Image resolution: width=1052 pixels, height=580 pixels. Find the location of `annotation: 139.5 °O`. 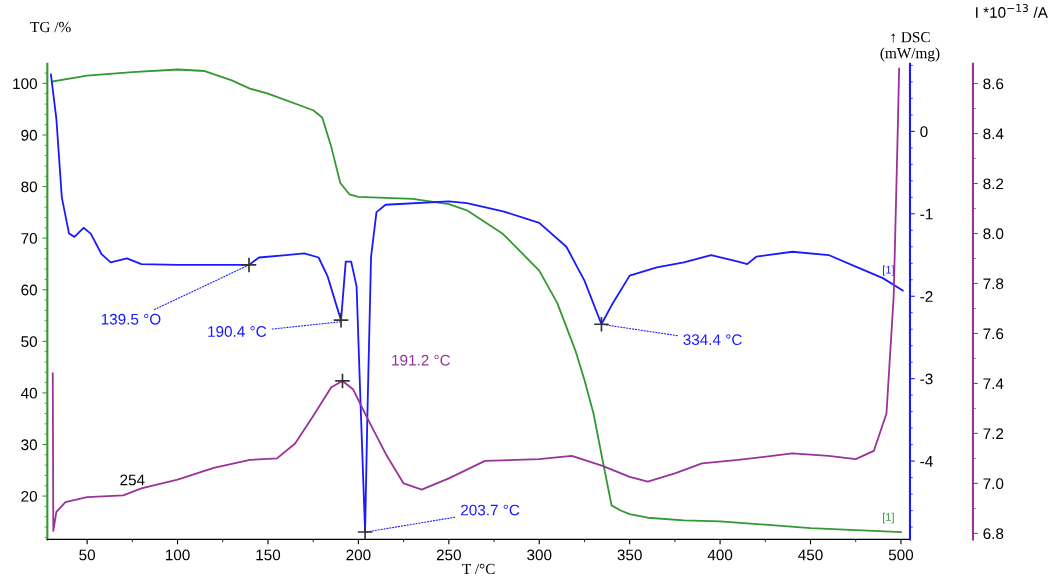

annotation: 139.5 °O is located at coordinates (131, 319).